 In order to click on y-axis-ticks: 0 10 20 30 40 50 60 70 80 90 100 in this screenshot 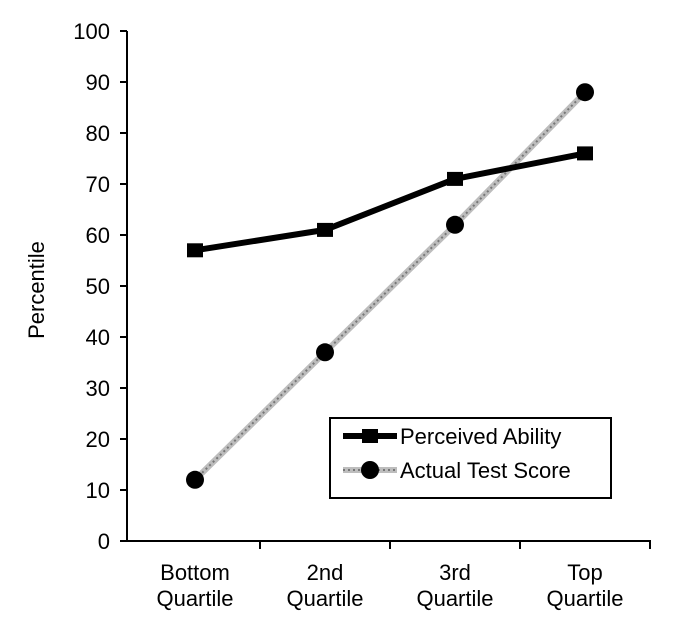, I will do `click(100, 286)`.